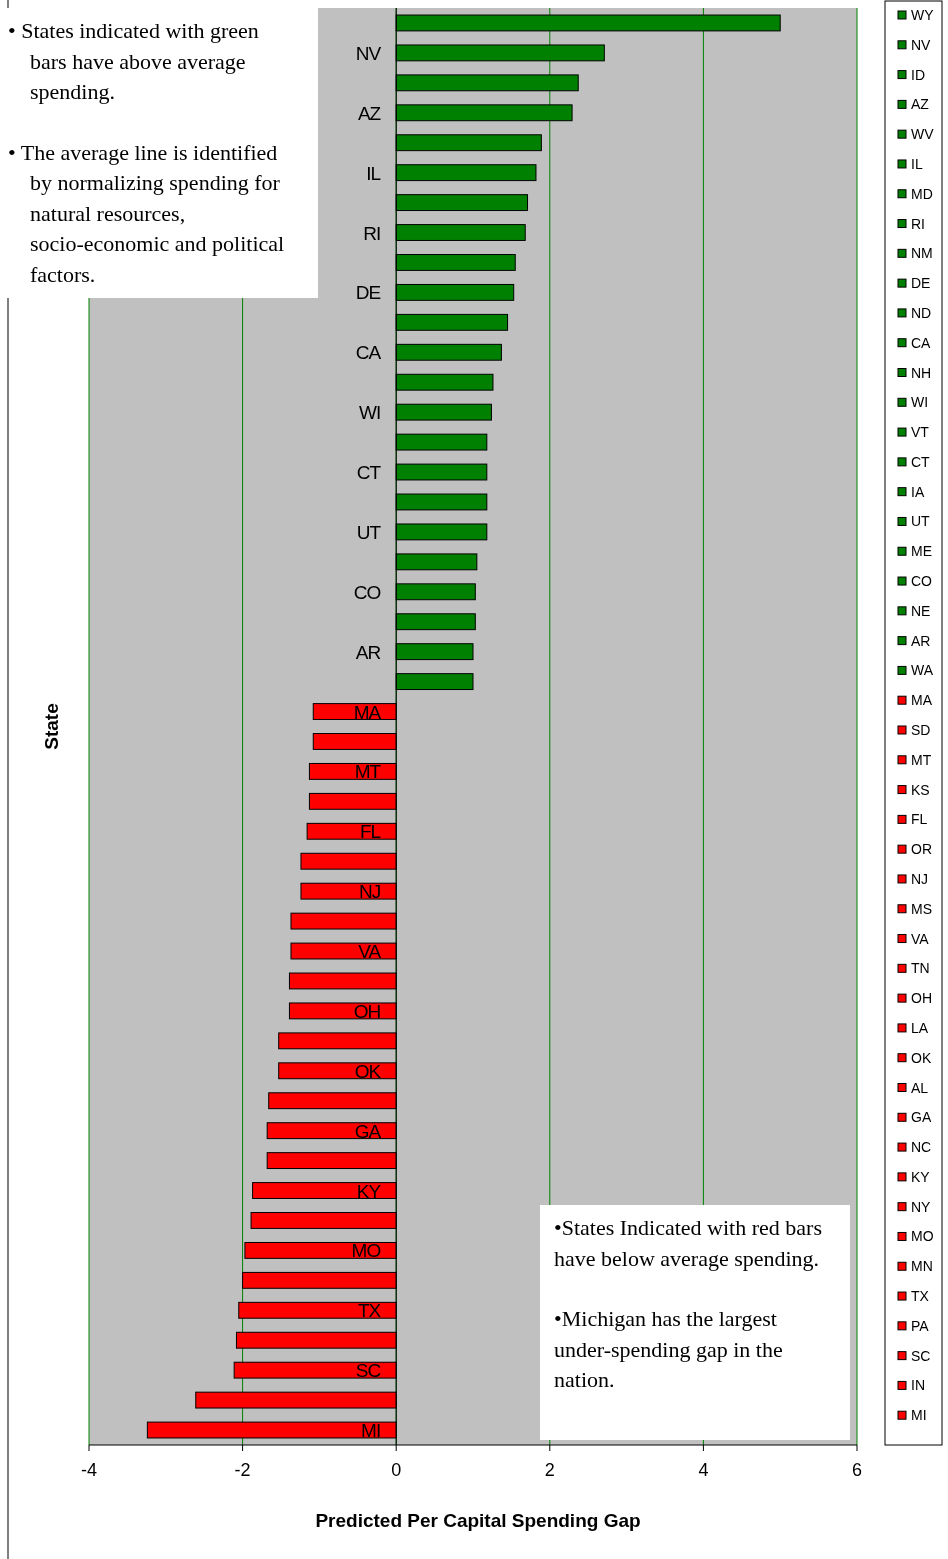  What do you see at coordinates (146, 213) in the screenshot?
I see `annotation: • The average line is identified by normalizing spending for natural resources, socio-economic and political factors.` at bounding box center [146, 213].